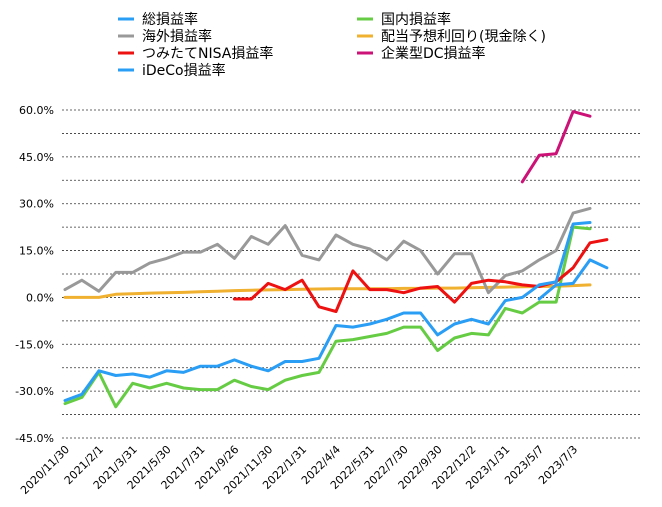 The image size is (662, 507). I want to click on legend-item: 海外損益率, so click(165, 36).